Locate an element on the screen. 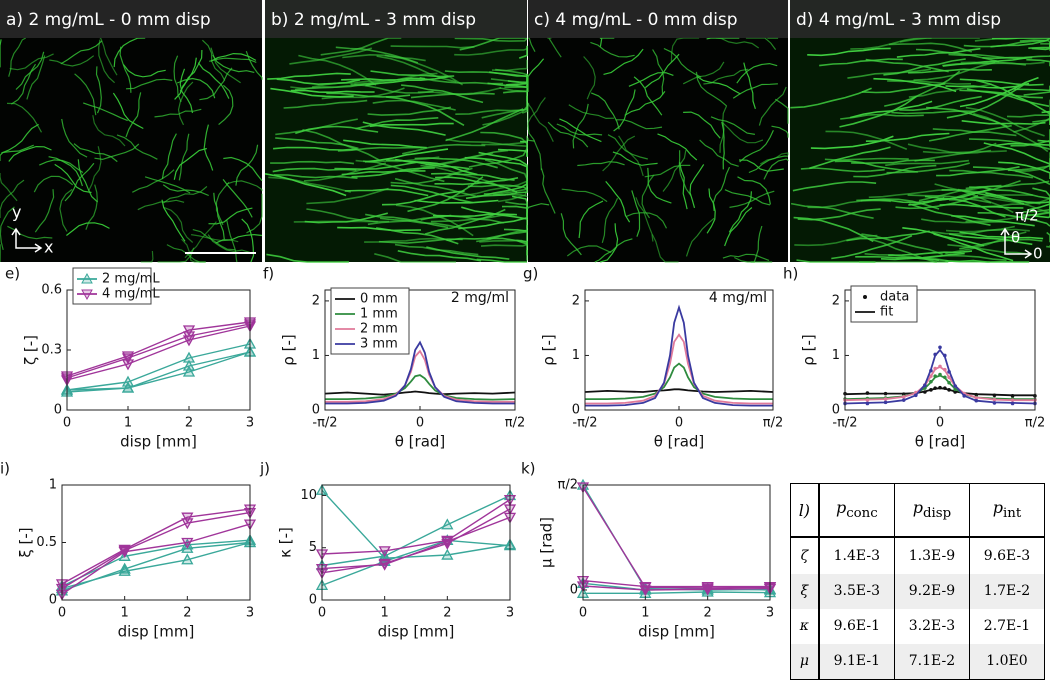 The image size is (1050, 685). x-tick-label: 1 is located at coordinates (385, 613).